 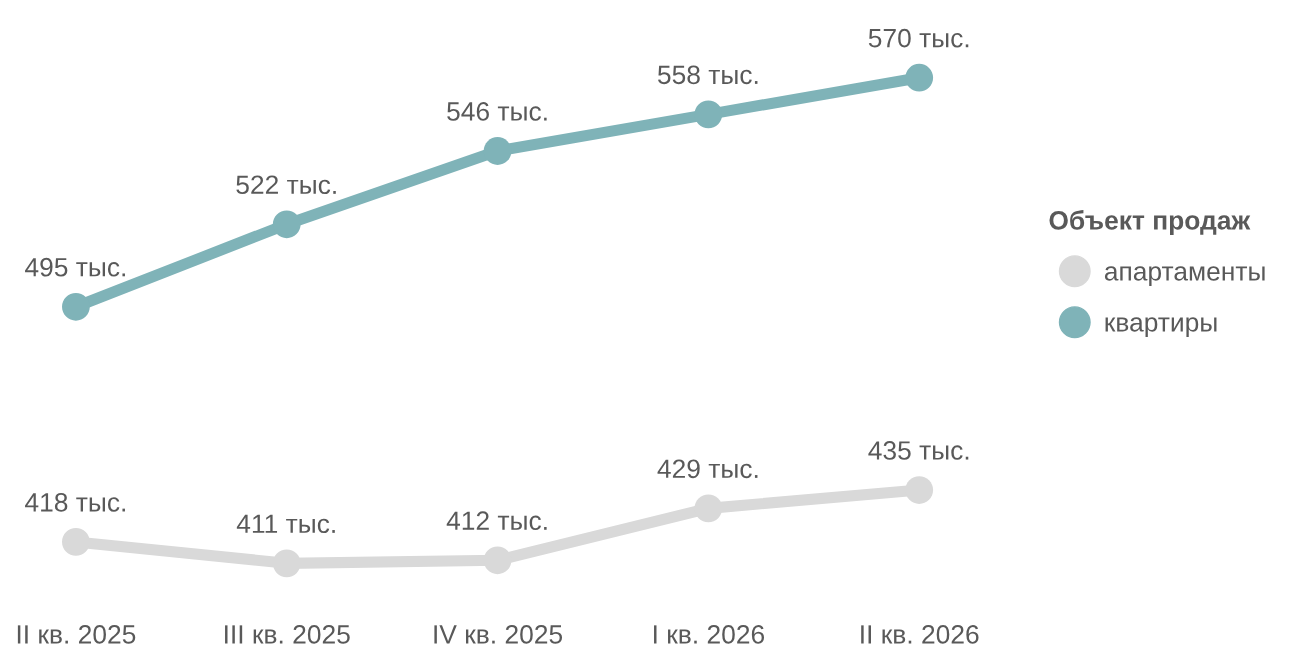 What do you see at coordinates (918, 450) in the screenshot?
I see `data-label: 435 тыс.` at bounding box center [918, 450].